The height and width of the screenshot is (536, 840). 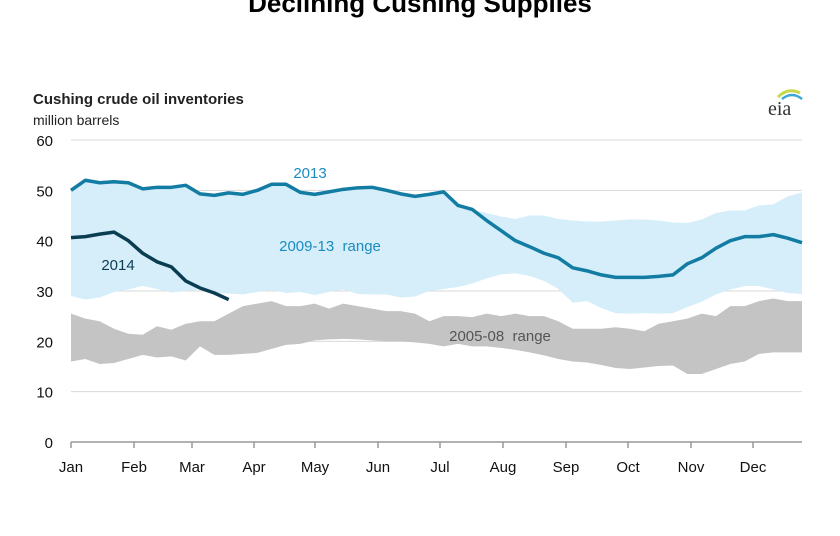 I want to click on y-tick-label: 0, so click(x=49, y=443).